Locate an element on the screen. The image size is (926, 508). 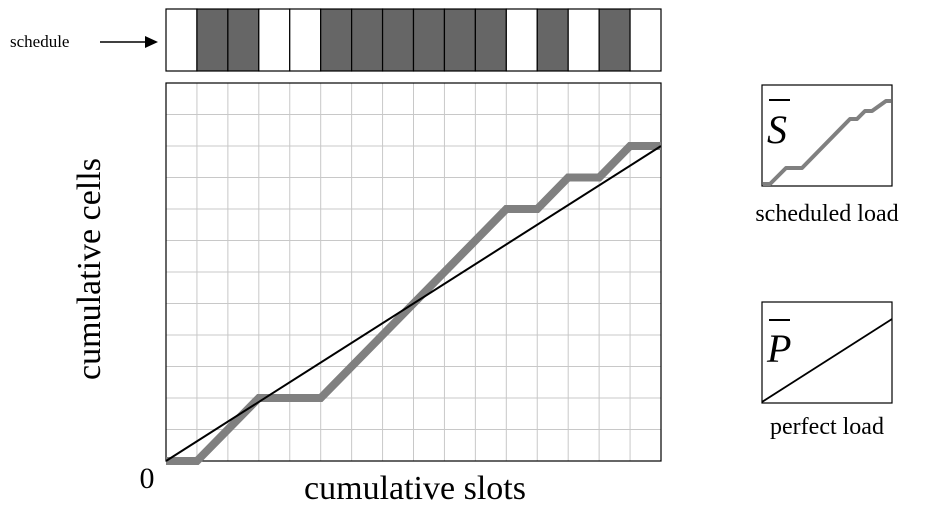
schedule-arrow-head is located at coordinates (151, 42).